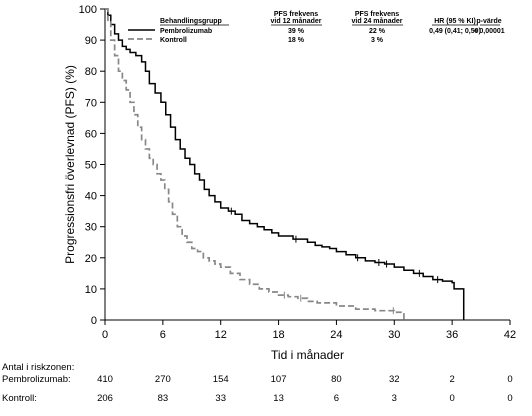 Image resolution: width=532 pixels, height=416 pixels. I want to click on x-ticks: 0 6 12 18 24 30 36 42, so click(309, 330).